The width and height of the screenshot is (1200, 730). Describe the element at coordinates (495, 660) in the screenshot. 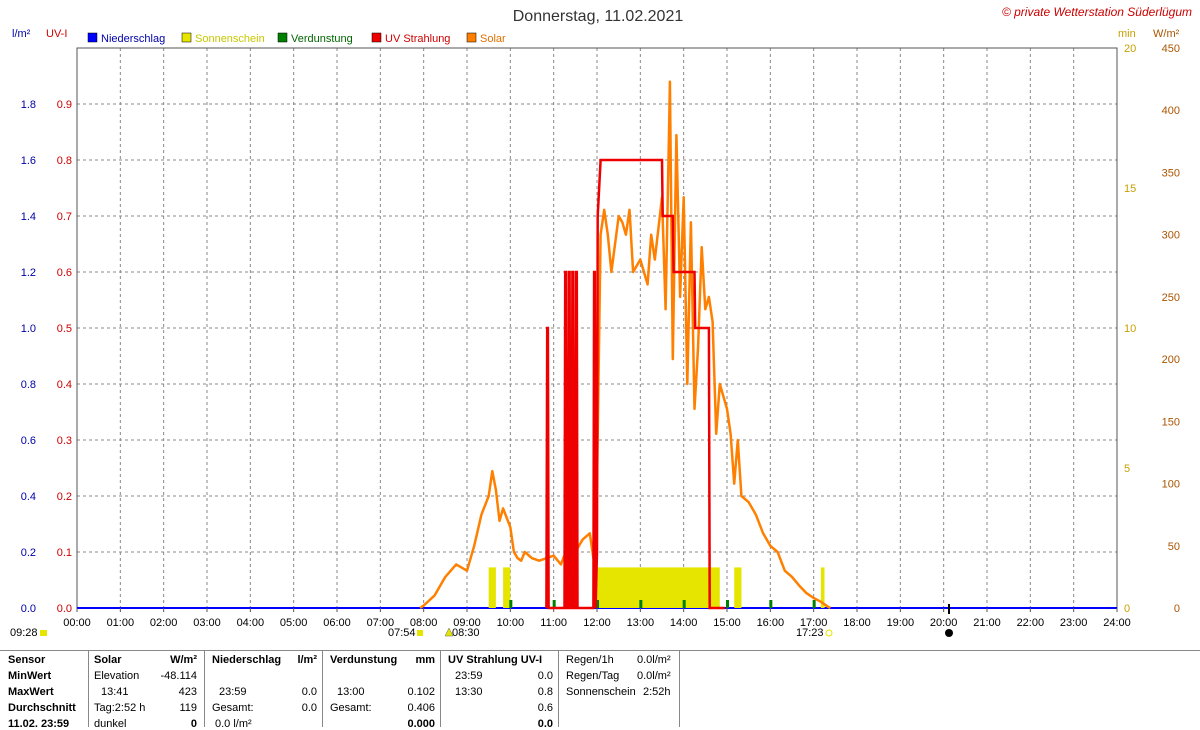

I see `stats-header-uv: UV Strahlung UV-I` at that location.